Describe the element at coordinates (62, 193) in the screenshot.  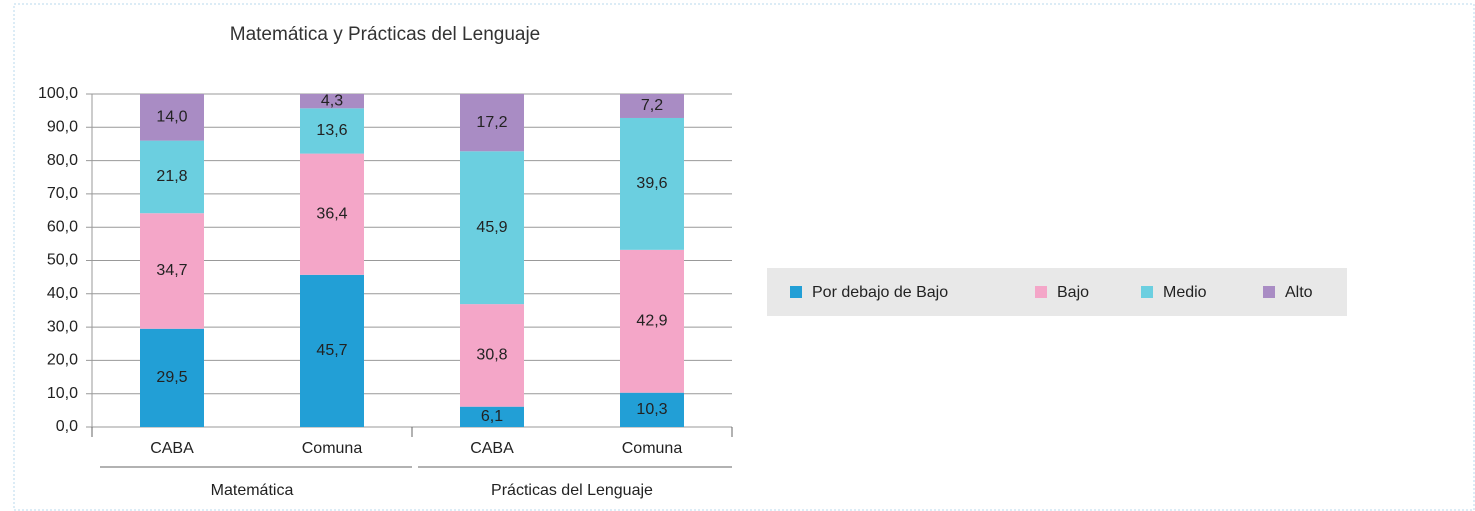
I see `y-tick-label: 70,0` at that location.